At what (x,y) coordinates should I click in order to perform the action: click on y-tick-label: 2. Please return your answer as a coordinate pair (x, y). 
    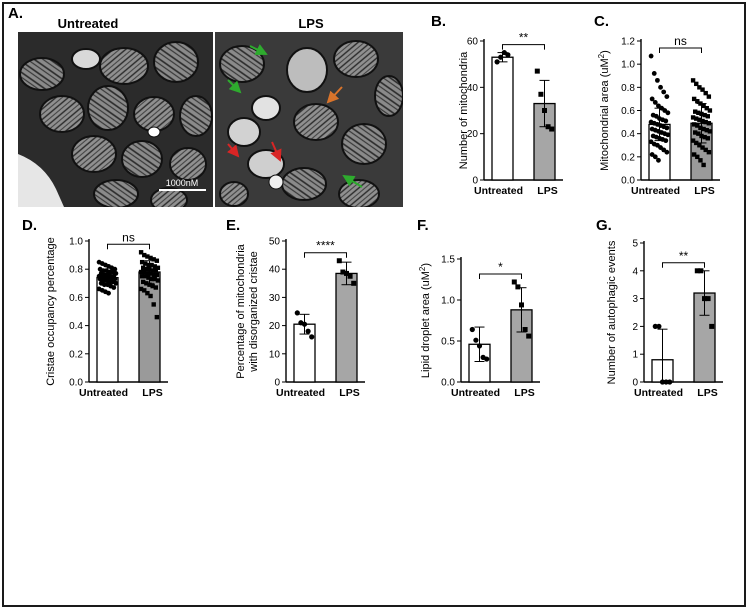
    Looking at the image, I should click on (635, 327).